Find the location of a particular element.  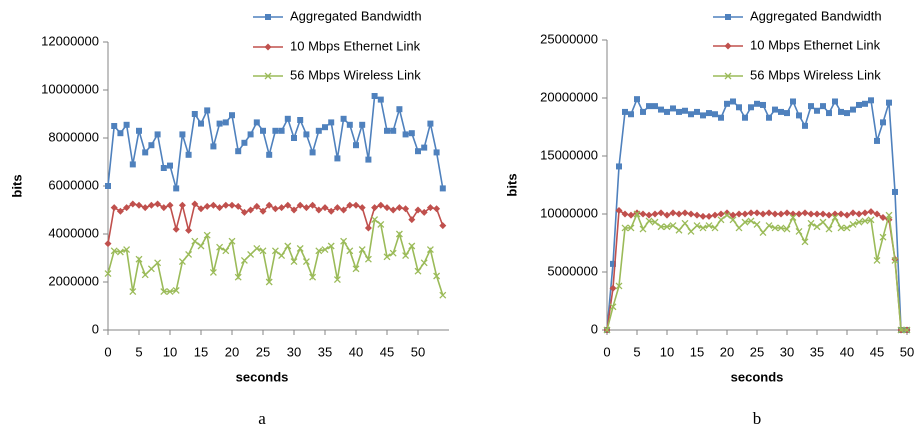

y-tick-label: 15000000 is located at coordinates (569, 154).